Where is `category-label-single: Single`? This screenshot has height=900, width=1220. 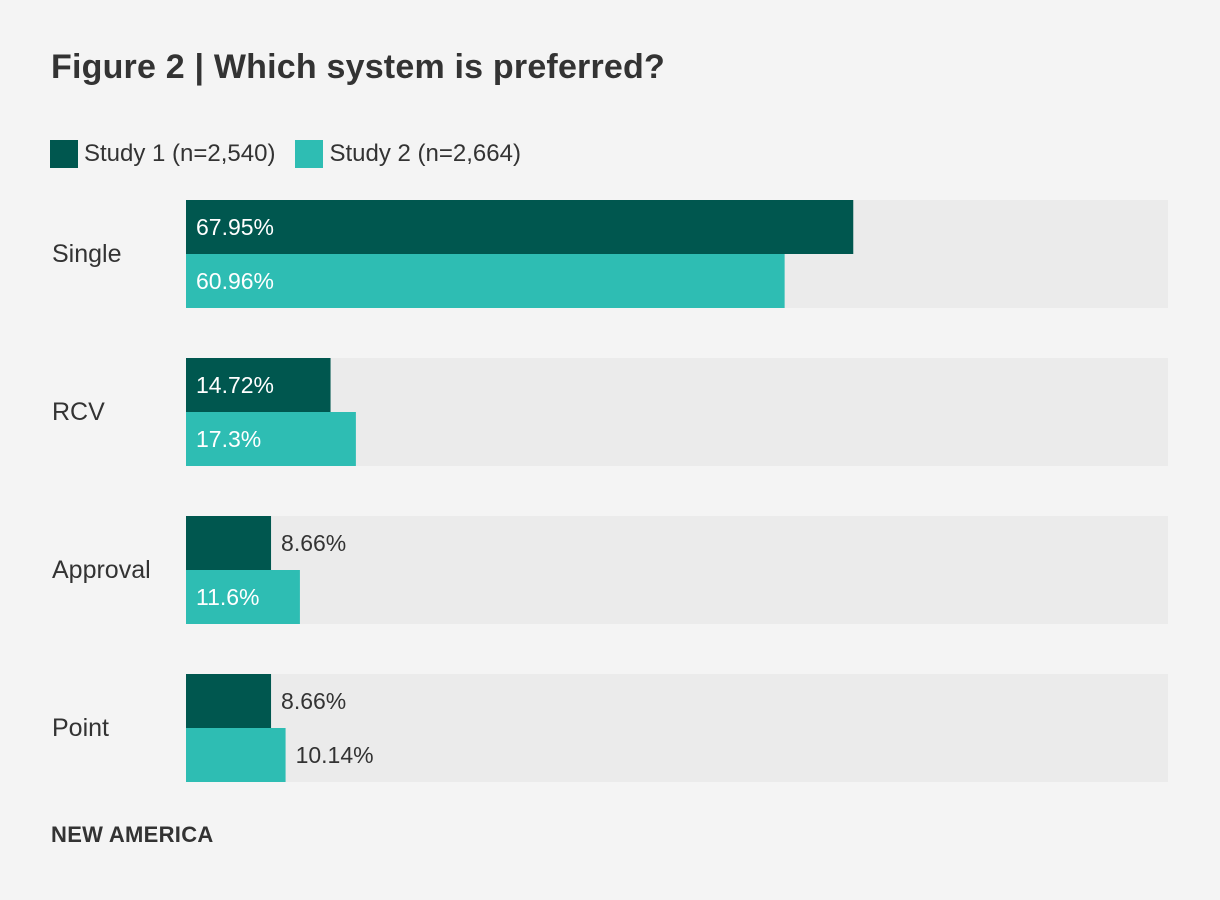 category-label-single: Single is located at coordinates (87, 254).